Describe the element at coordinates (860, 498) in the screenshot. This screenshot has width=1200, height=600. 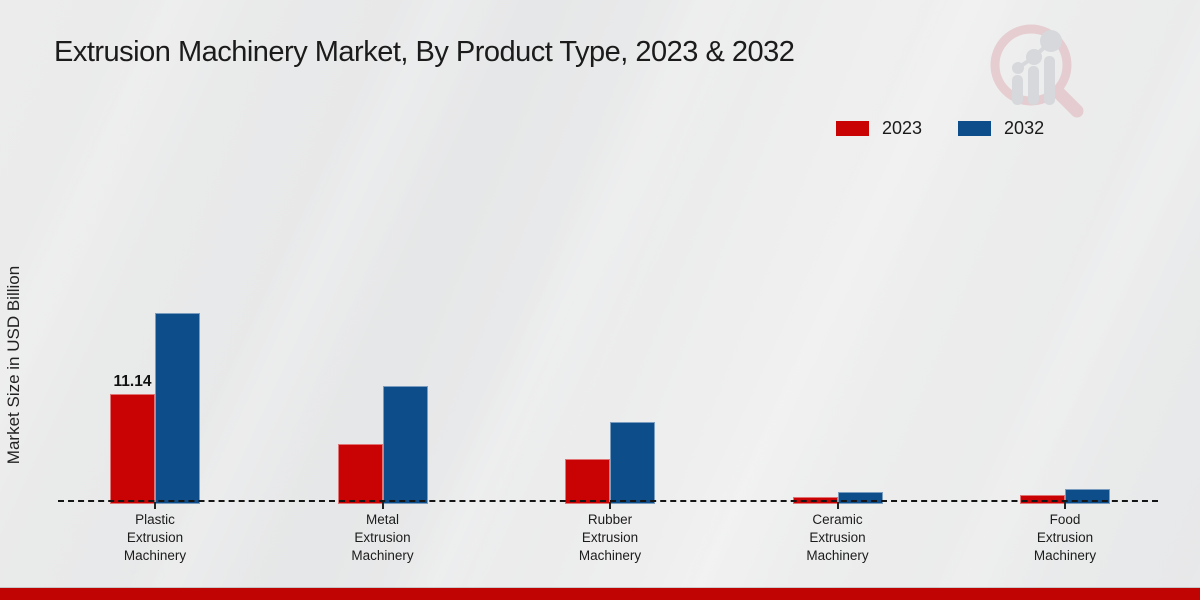
I see `bar-2032-ceramic-extrusion-machinery` at that location.